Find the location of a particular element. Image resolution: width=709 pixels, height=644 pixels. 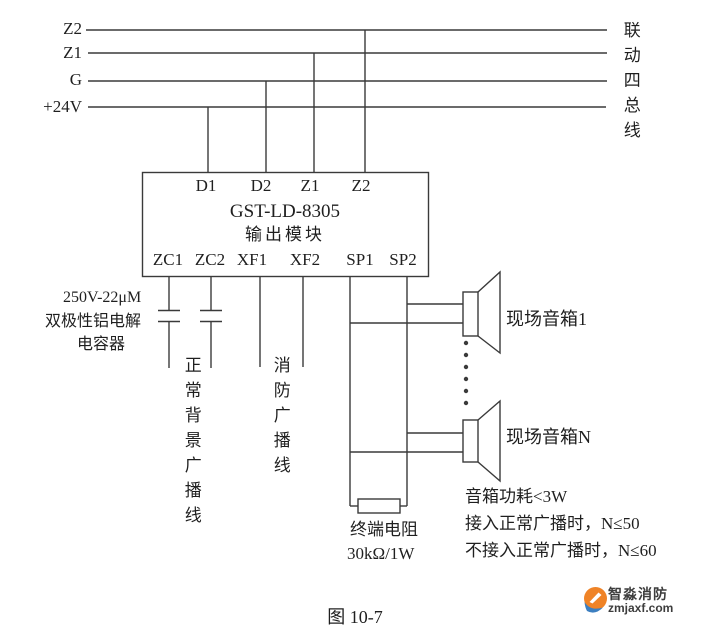

speakerN-horn is located at coordinates (489, 441).